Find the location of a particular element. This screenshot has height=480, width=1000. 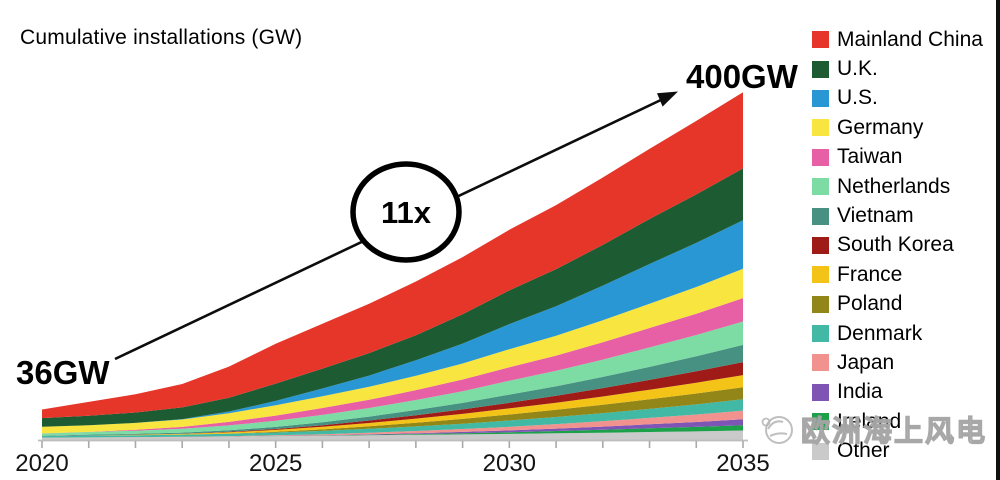

area-other is located at coordinates (392, 435).